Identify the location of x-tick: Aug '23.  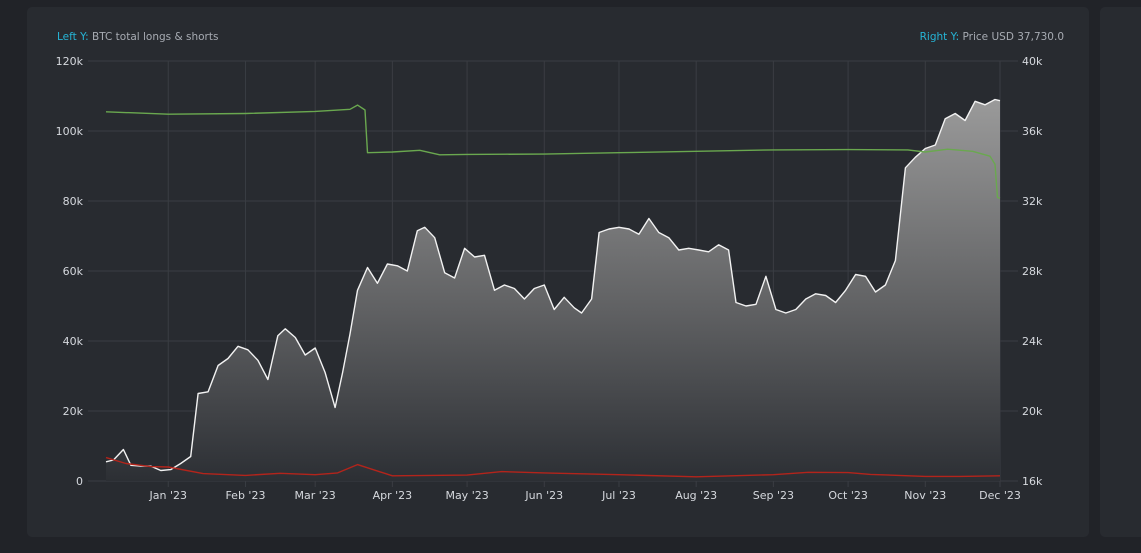
(696, 495).